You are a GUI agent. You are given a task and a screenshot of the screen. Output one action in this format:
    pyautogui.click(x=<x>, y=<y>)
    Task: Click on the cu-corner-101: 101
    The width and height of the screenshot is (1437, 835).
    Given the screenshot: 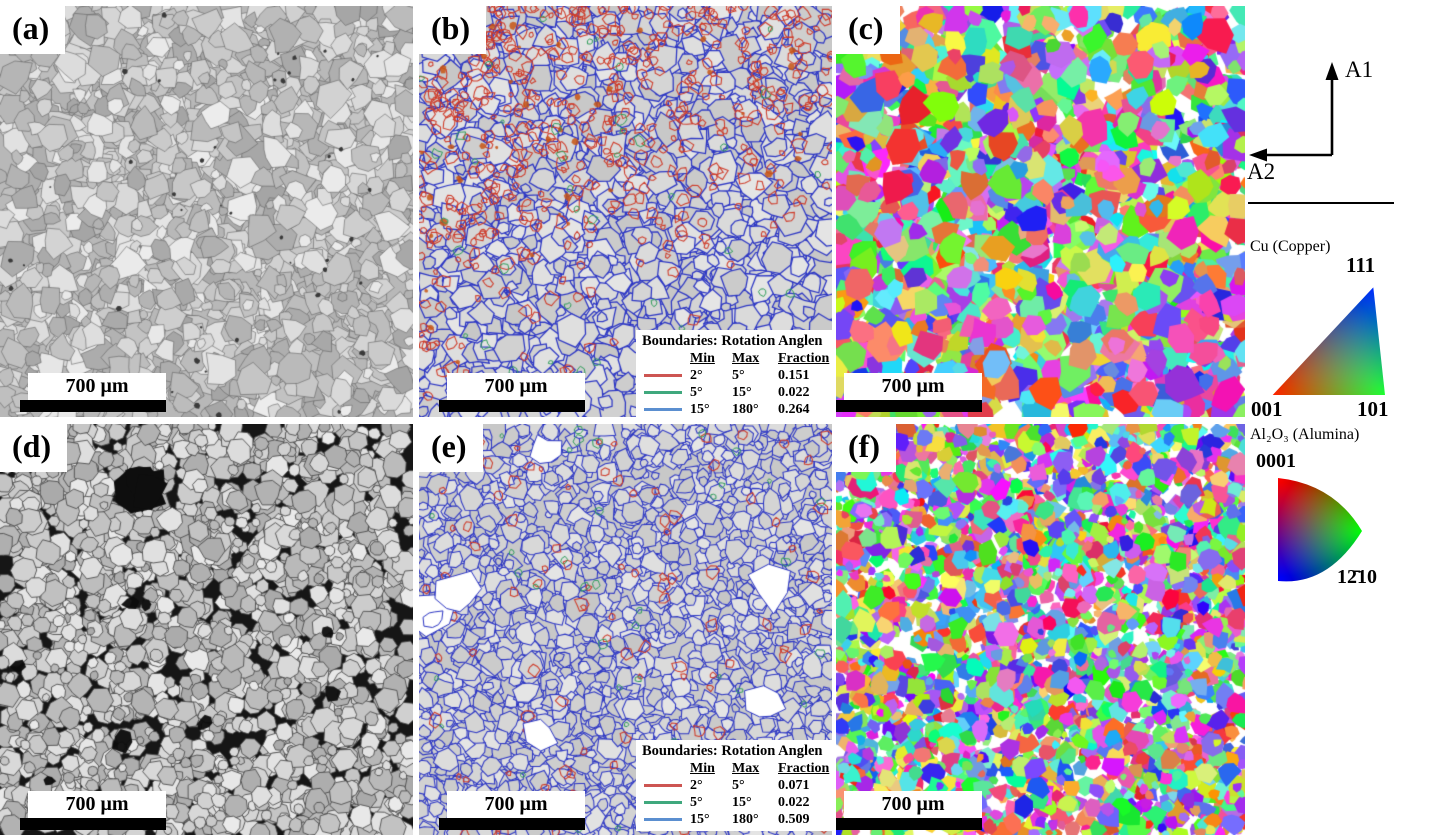 What is the action you would take?
    pyautogui.click(x=1373, y=409)
    